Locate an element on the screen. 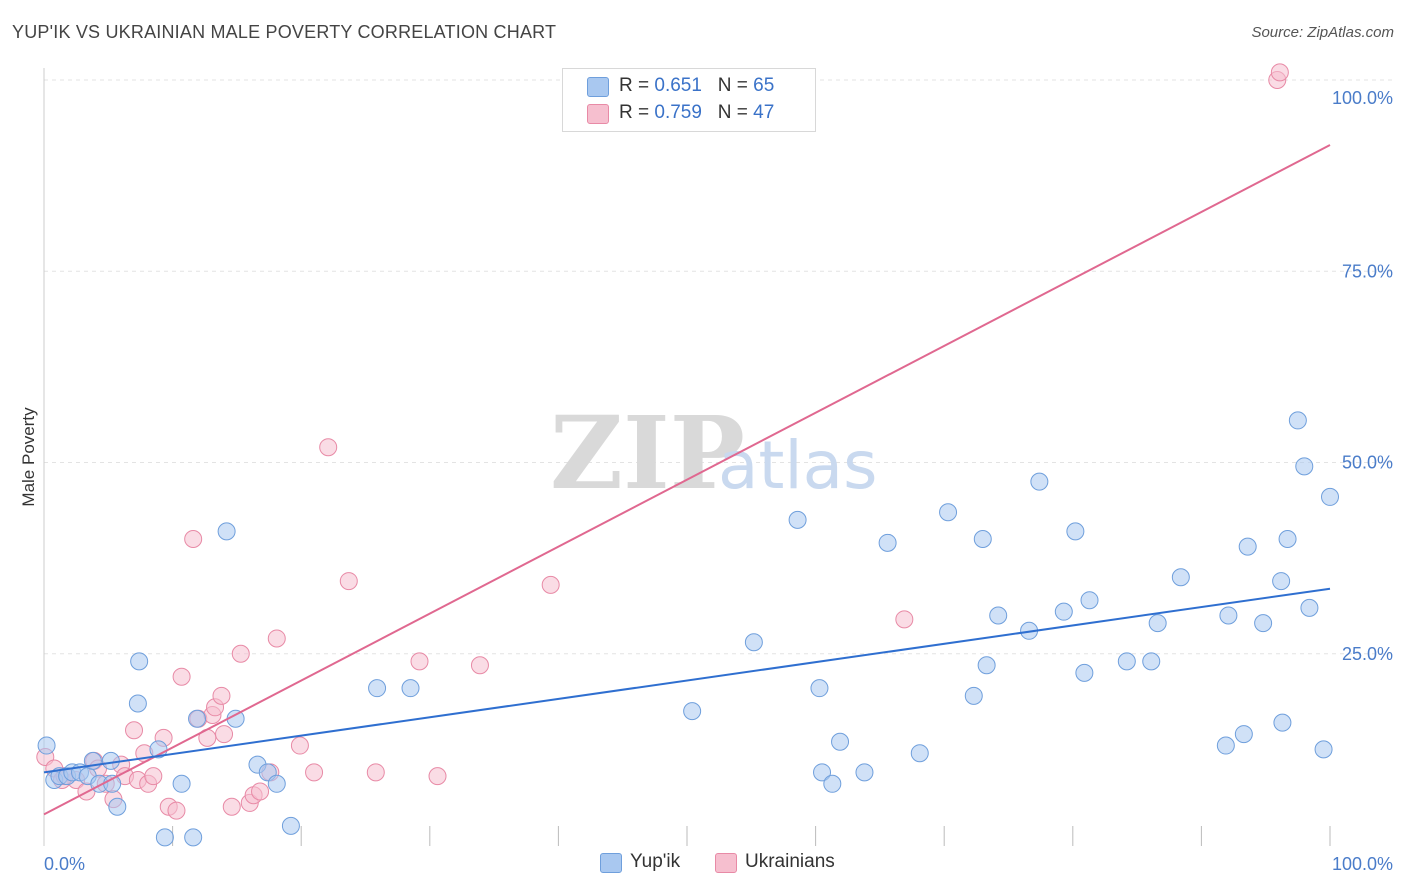  legend-swatch-ukrainians is located at coordinates (598, 114).